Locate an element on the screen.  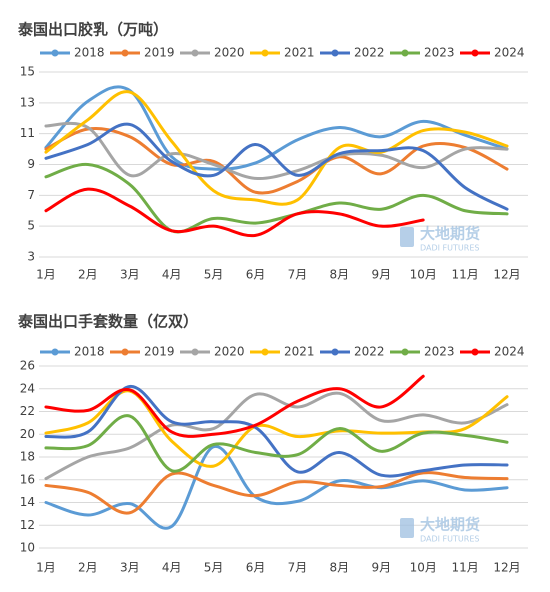
y-tick-label: 3 is located at coordinates (31, 257).